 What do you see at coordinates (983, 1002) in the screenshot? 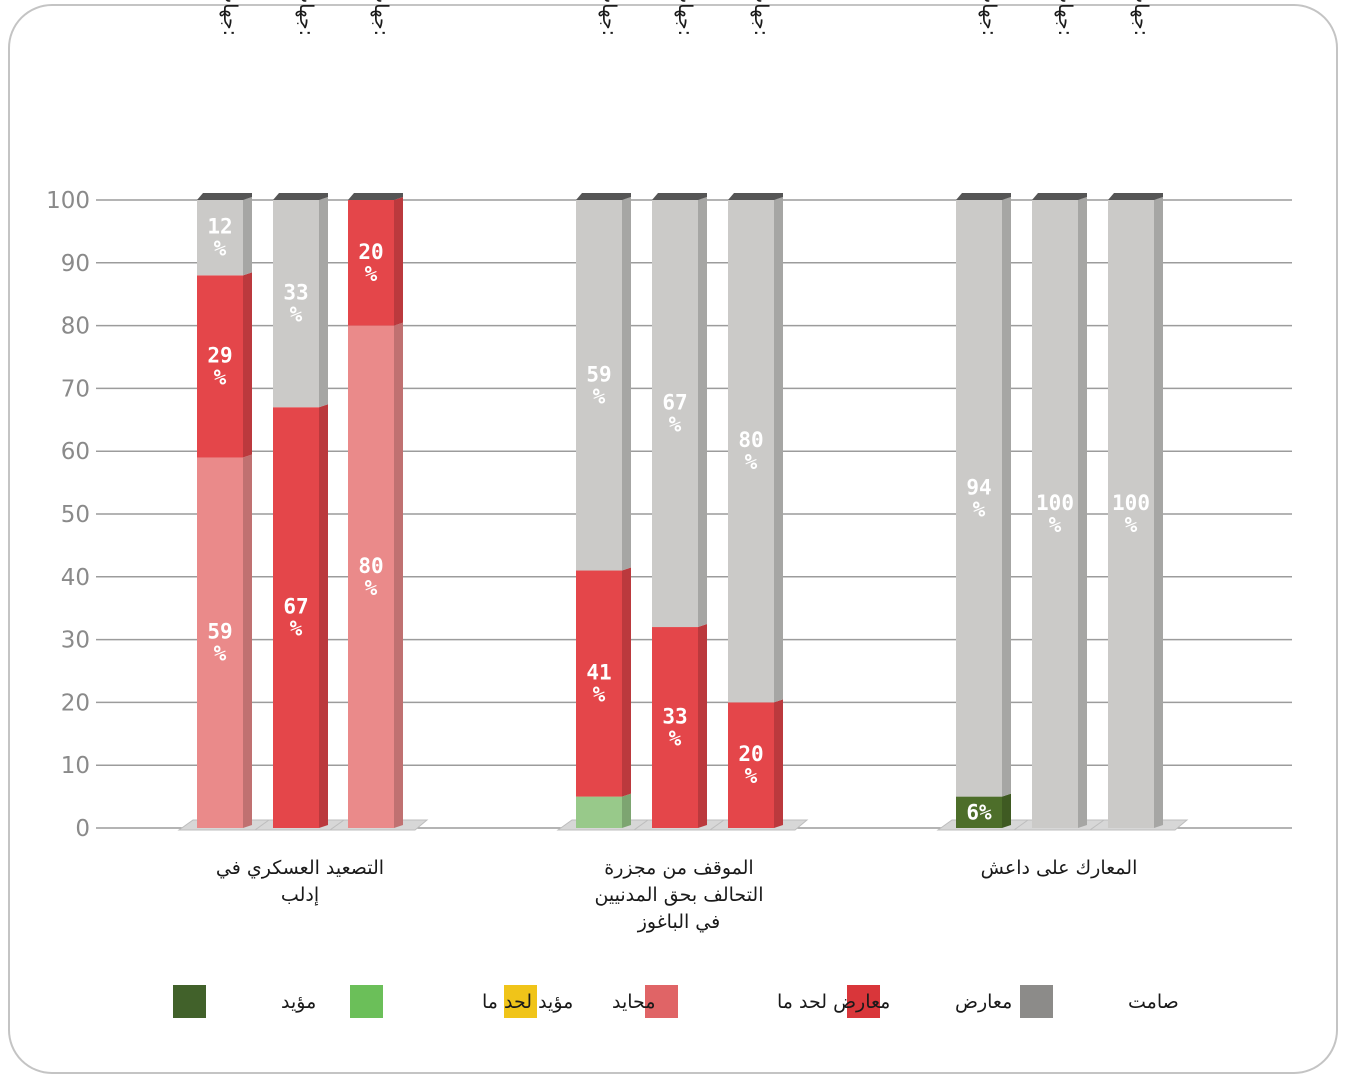
I see `legend-label: معارض` at bounding box center [983, 1002].